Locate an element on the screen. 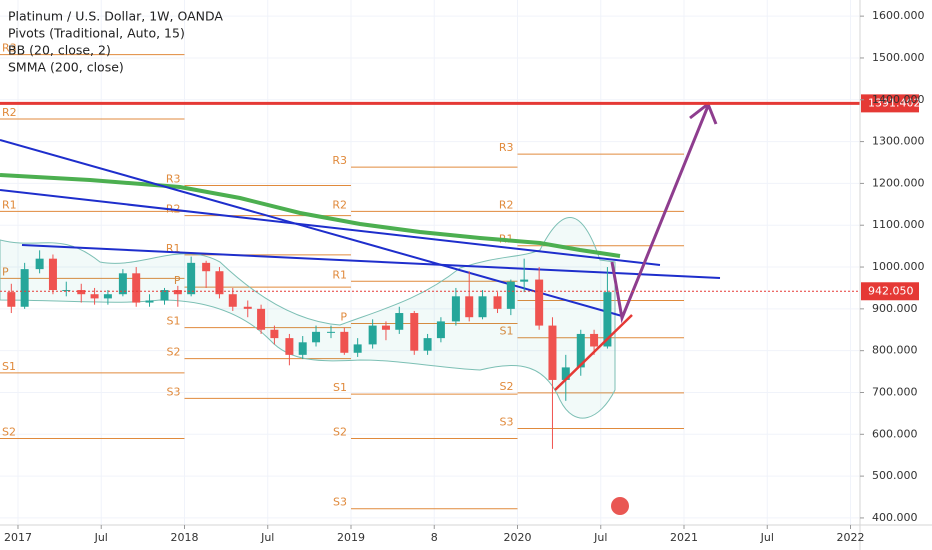  event-flag is located at coordinates (620, 506).